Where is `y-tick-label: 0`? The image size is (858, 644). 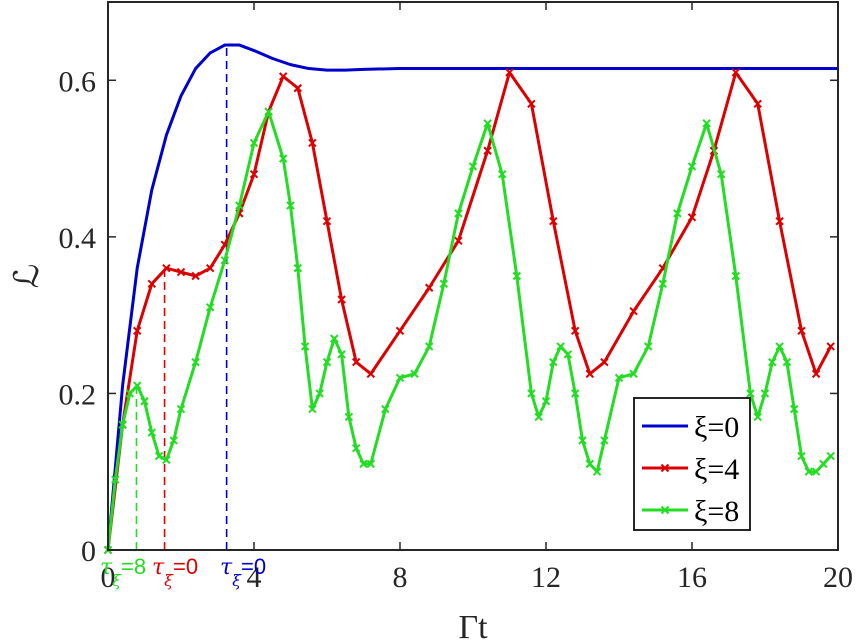 y-tick-label: 0 is located at coordinates (88, 551).